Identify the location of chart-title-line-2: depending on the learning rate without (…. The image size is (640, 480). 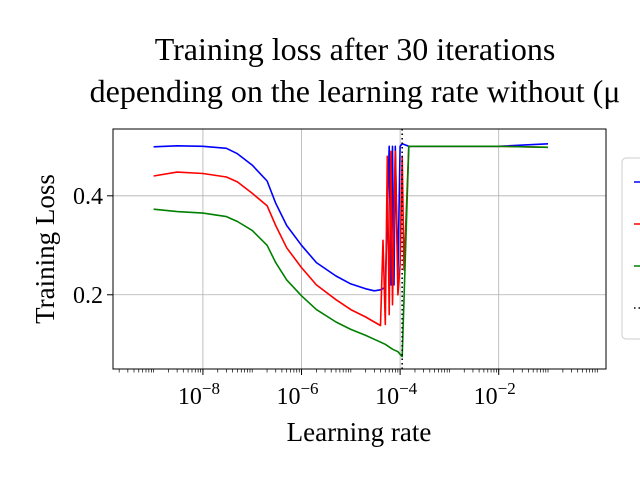
(355, 91).